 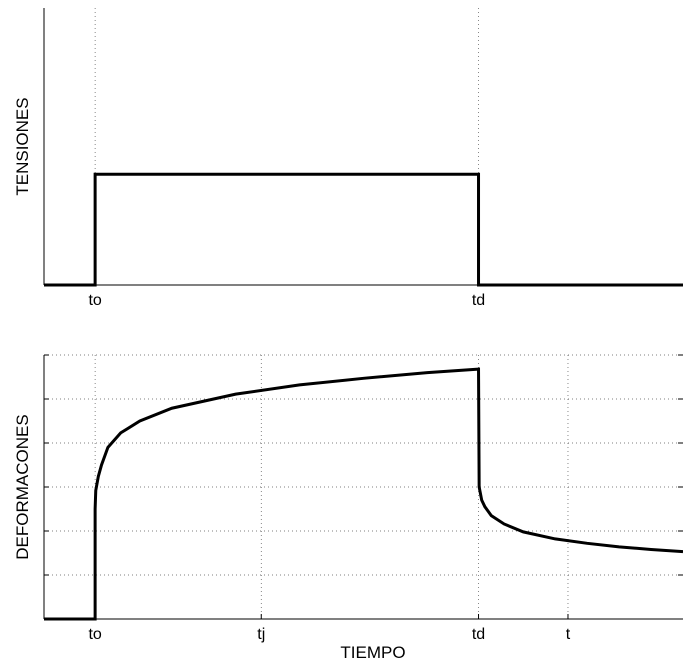 What do you see at coordinates (372, 652) in the screenshot?
I see `deformaciones-x-label: TIEMPO` at bounding box center [372, 652].